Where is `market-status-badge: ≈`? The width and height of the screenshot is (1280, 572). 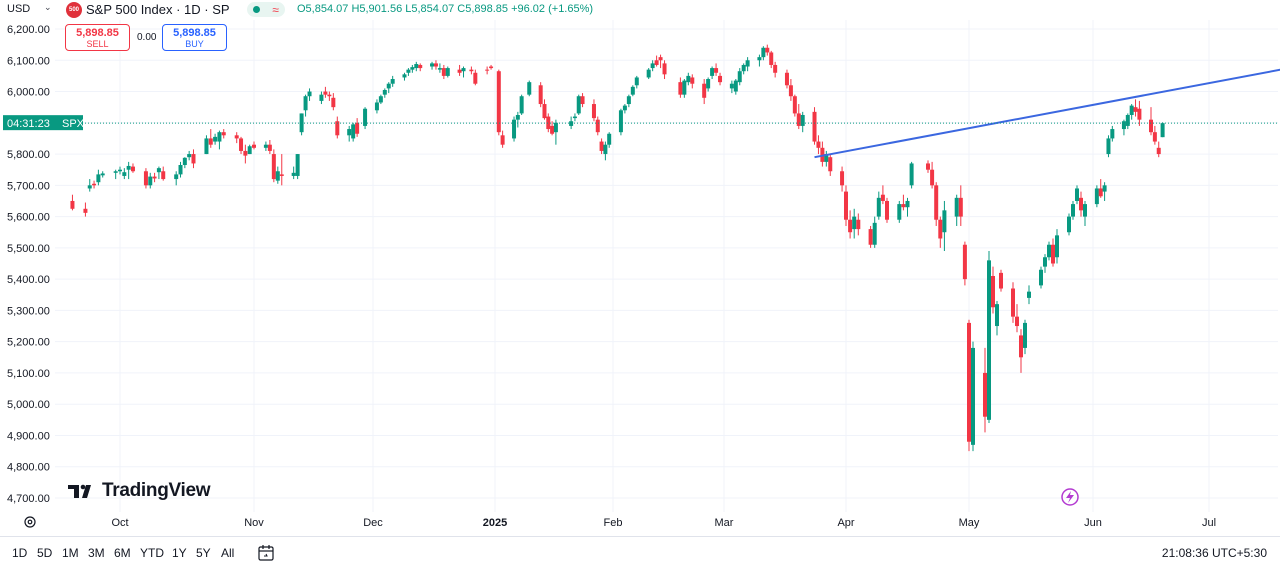 market-status-badge: ≈ is located at coordinates (266, 9).